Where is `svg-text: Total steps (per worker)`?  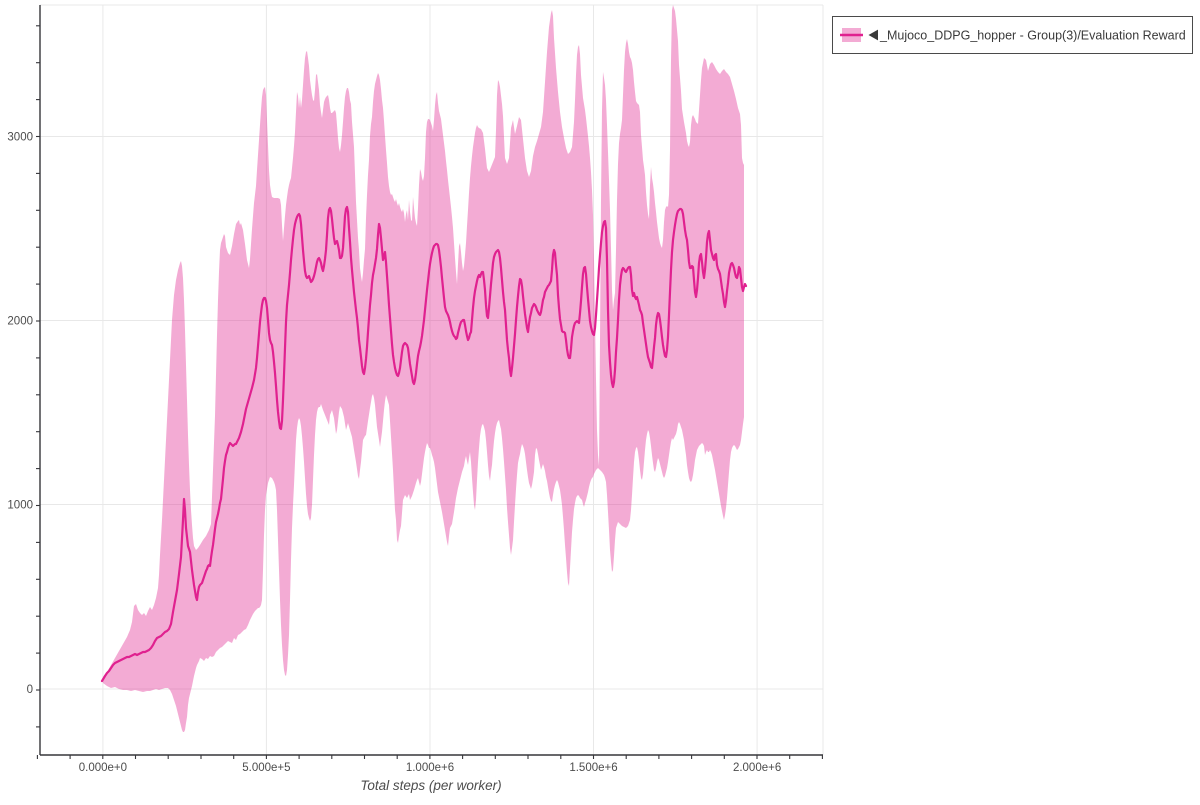 svg-text: Total steps (per worker) is located at coordinates (430, 785).